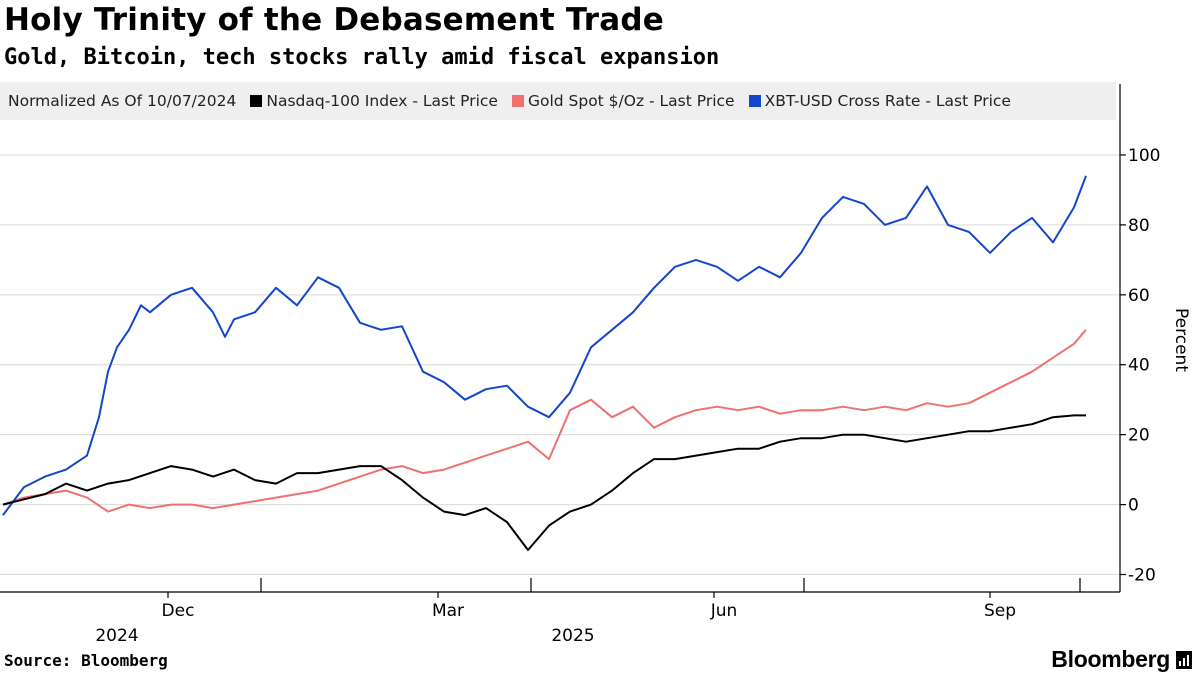  What do you see at coordinates (448, 611) in the screenshot?
I see `x-month-label: Mar` at bounding box center [448, 611].